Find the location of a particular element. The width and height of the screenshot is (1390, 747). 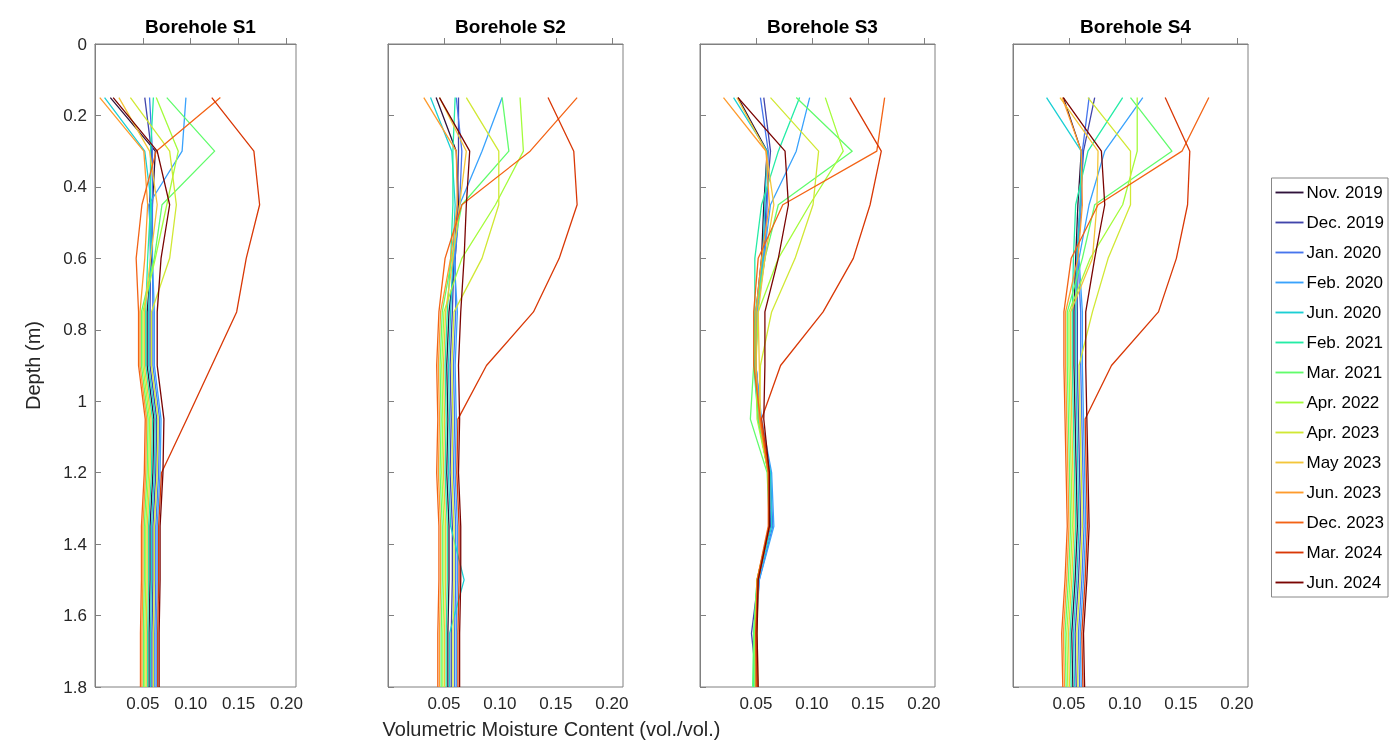

y-tick-label: 0.2 is located at coordinates (75, 115).